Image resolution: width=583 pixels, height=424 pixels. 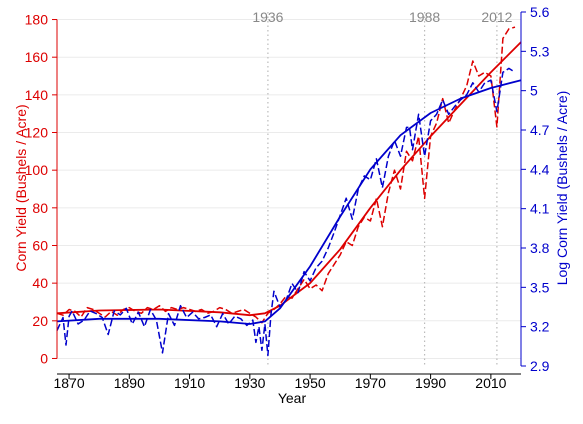 I want to click on x-tick-label: 1870, so click(x=68, y=383).